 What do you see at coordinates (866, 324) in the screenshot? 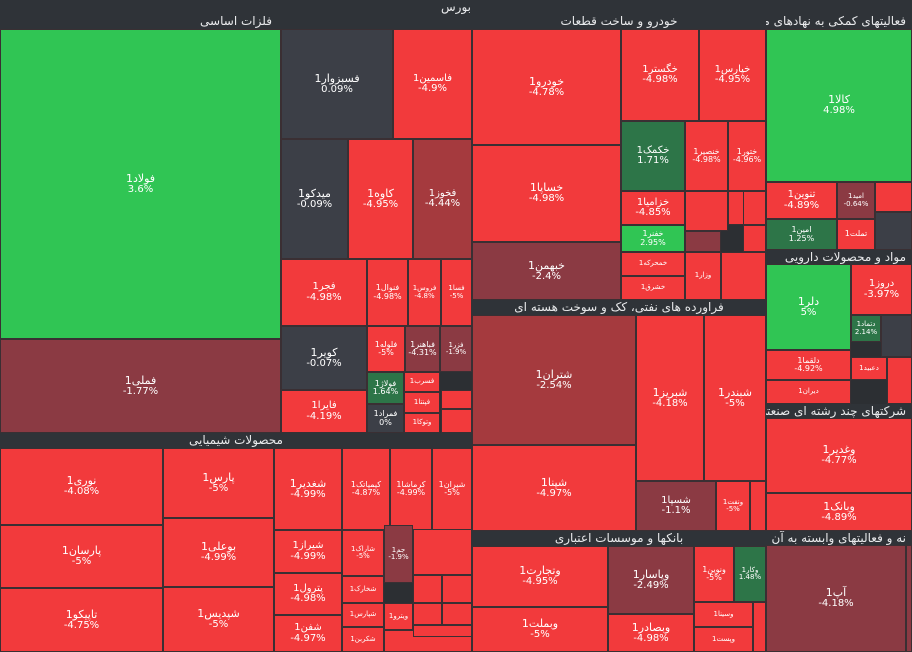
I see `stock-symbol: دتماد1` at bounding box center [866, 324].